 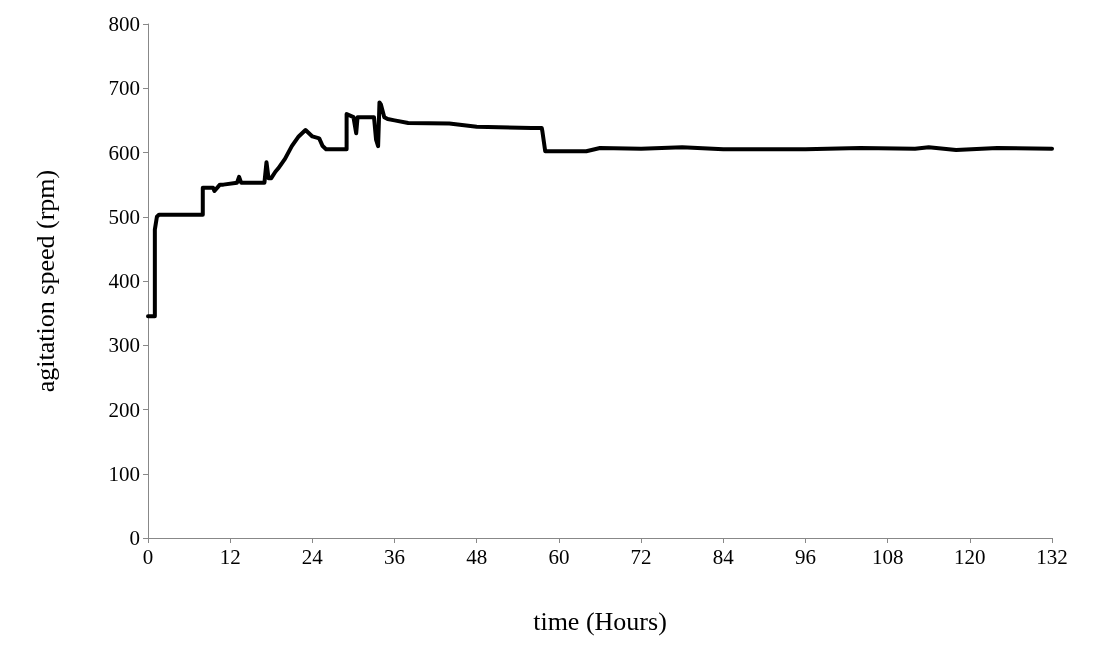 What do you see at coordinates (395, 556) in the screenshot?
I see `x-tick-label: 36` at bounding box center [395, 556].